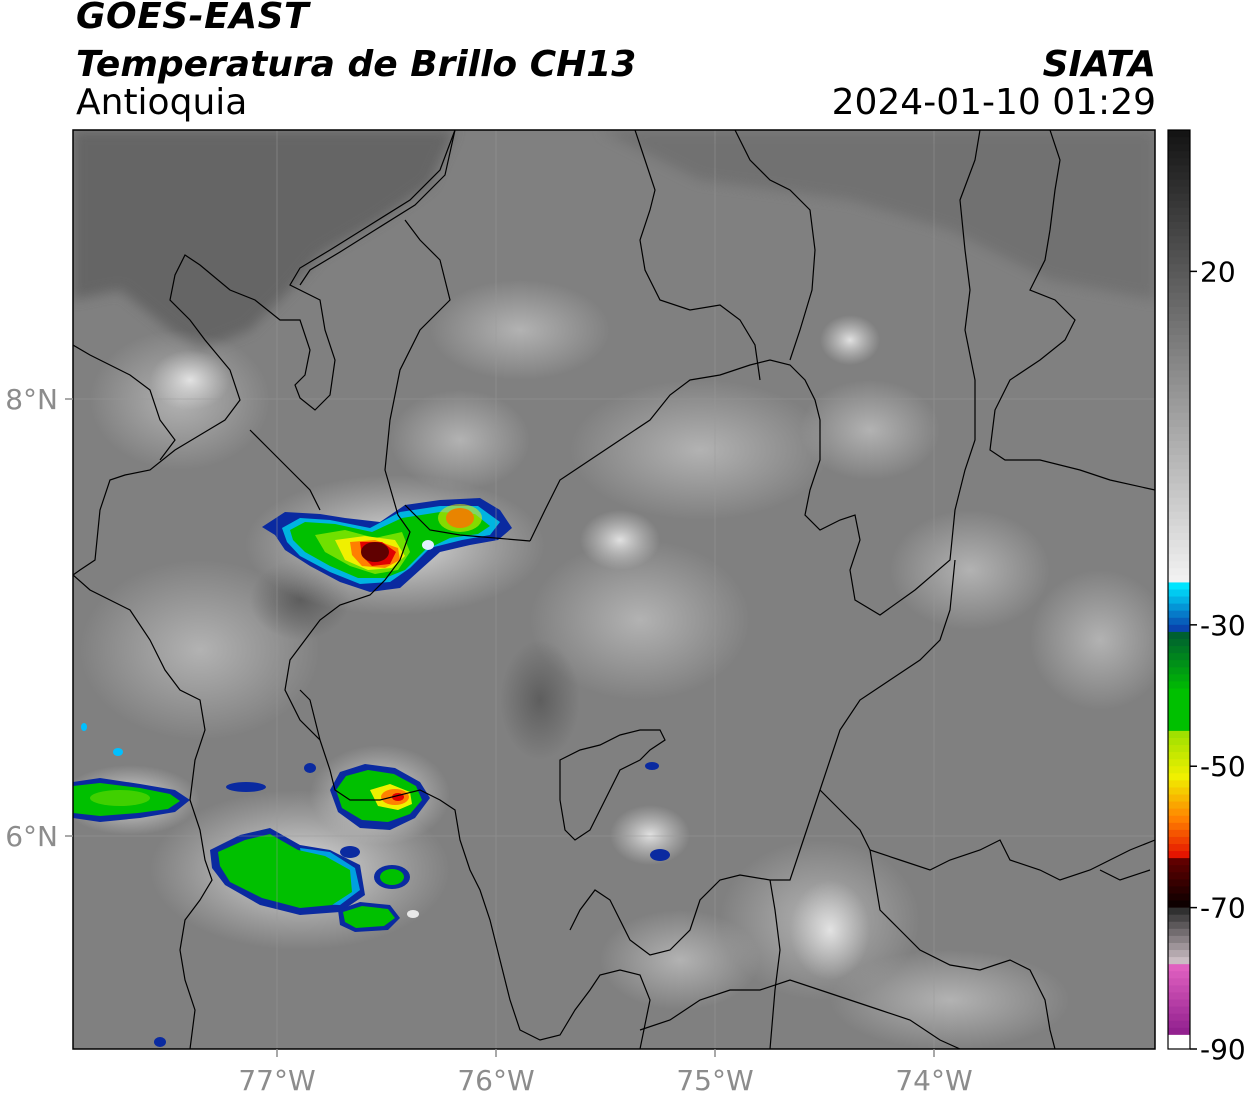 The image size is (1252, 1099). Describe the element at coordinates (31, 399) in the screenshot. I see `lat-tick-label: 8°N` at that location.